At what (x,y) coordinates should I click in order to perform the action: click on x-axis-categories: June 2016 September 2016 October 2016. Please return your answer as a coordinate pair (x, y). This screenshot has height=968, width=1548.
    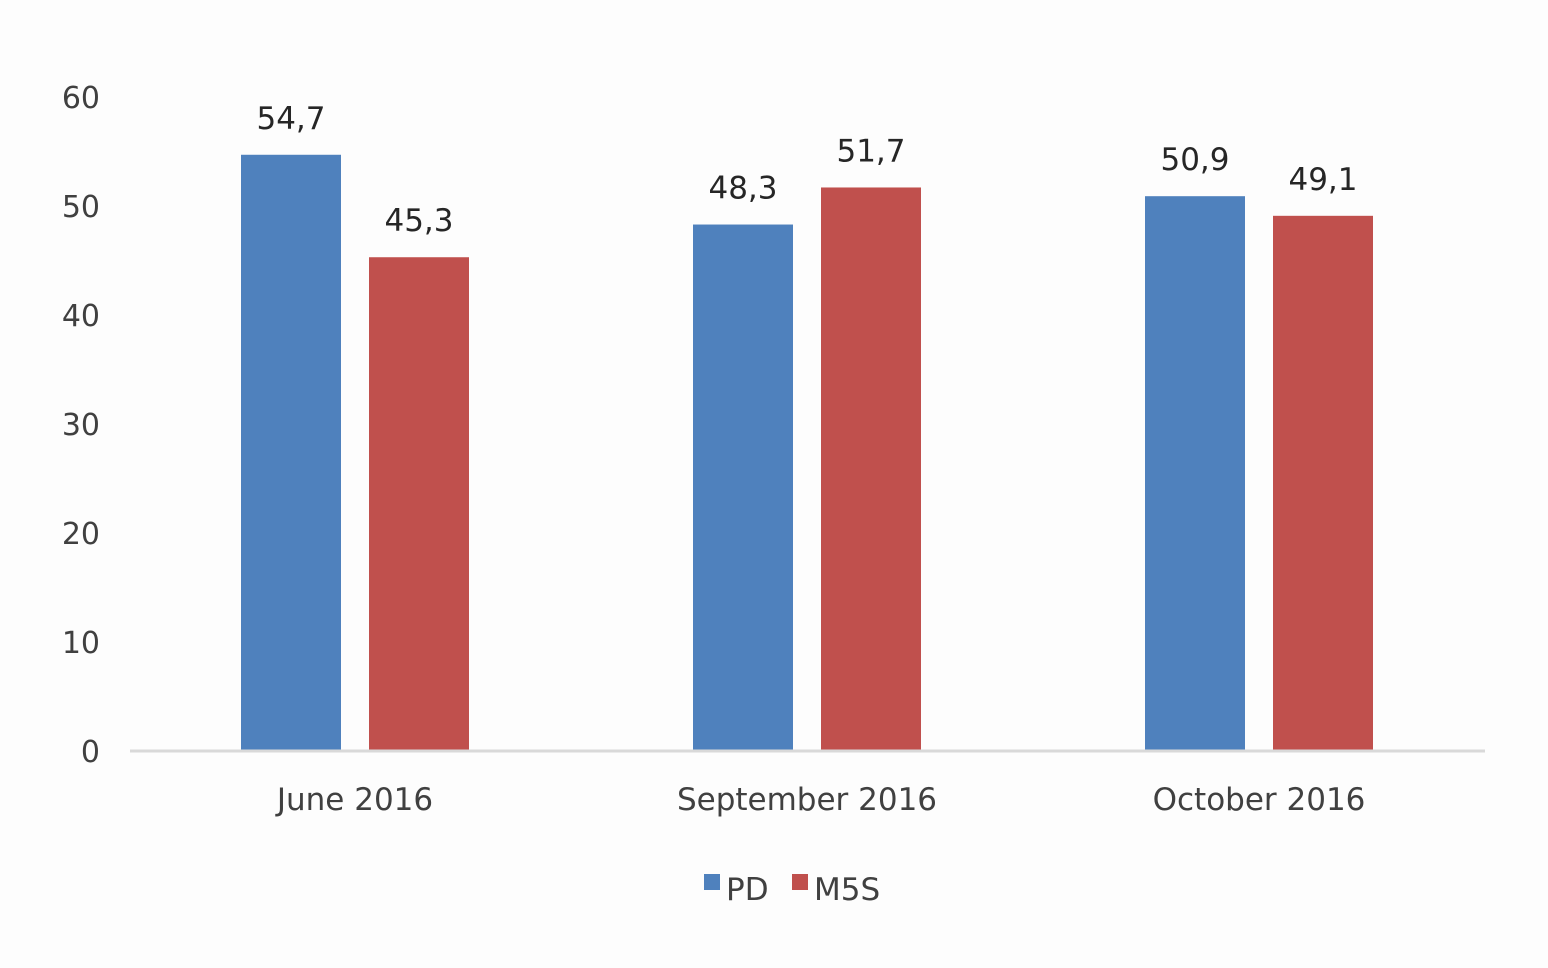
    Looking at the image, I should click on (820, 800).